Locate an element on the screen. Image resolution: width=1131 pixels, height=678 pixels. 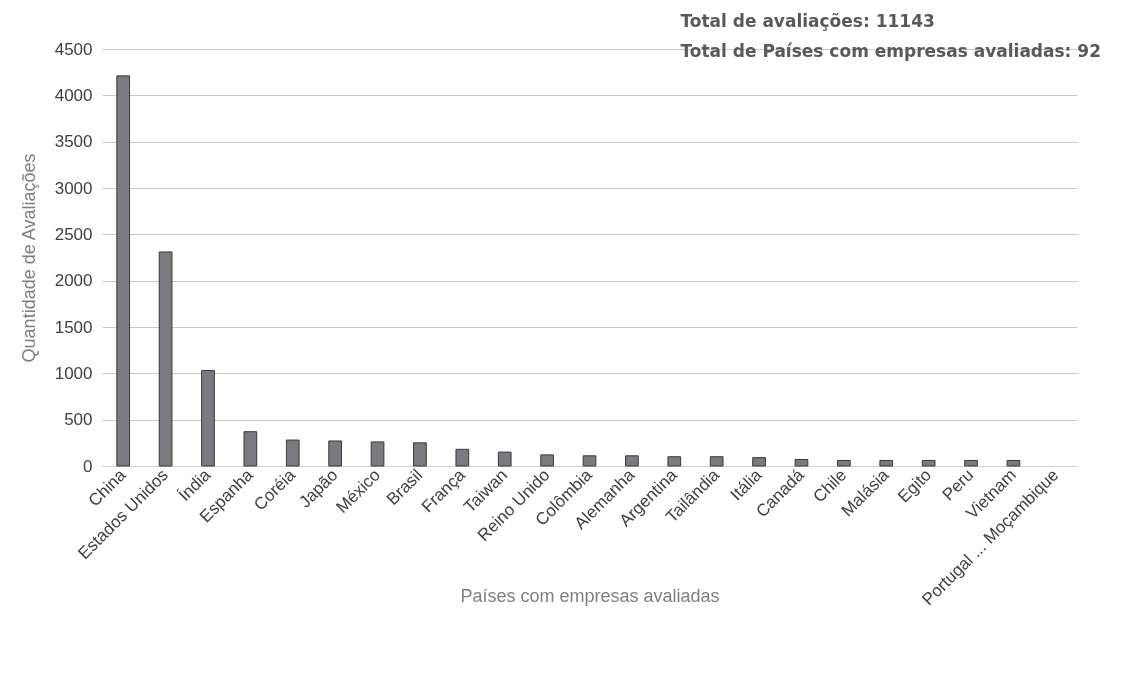
y-tick-label: 3500 is located at coordinates (73, 142).